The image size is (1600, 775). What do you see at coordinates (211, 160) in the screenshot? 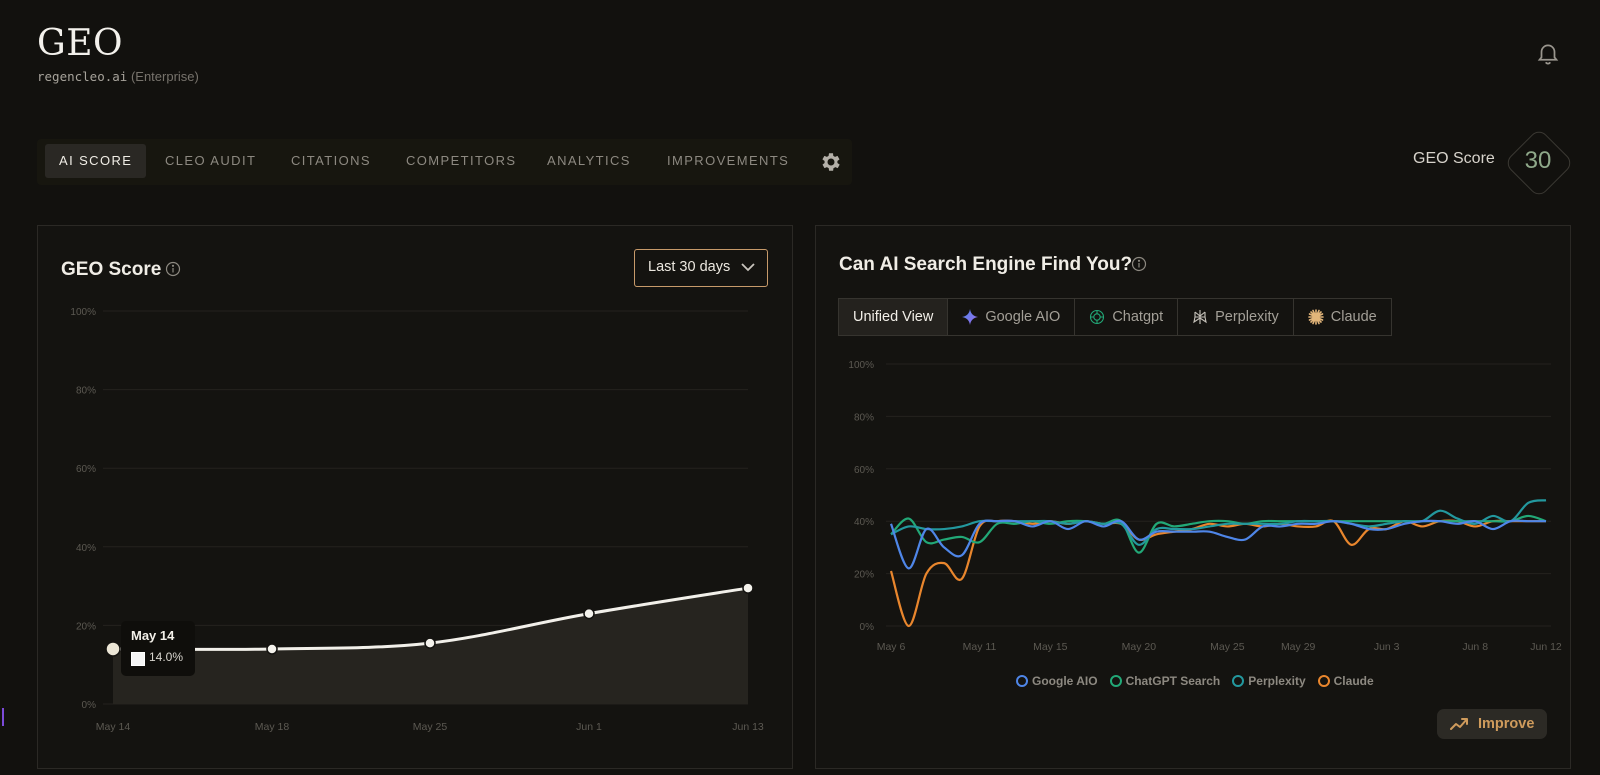
I see `tab-cleo-audit: CLEO AUDIT` at bounding box center [211, 160].